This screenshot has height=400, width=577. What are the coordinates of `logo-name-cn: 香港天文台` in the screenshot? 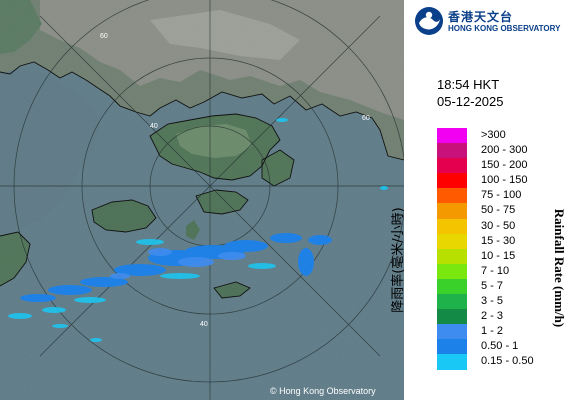 It's located at (481, 17).